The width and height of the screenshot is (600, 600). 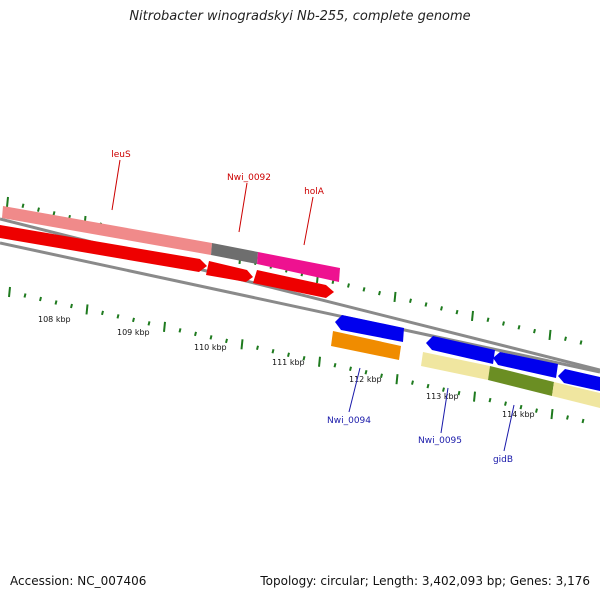 I want to click on gene-gidB-feature, so click(x=521, y=381).